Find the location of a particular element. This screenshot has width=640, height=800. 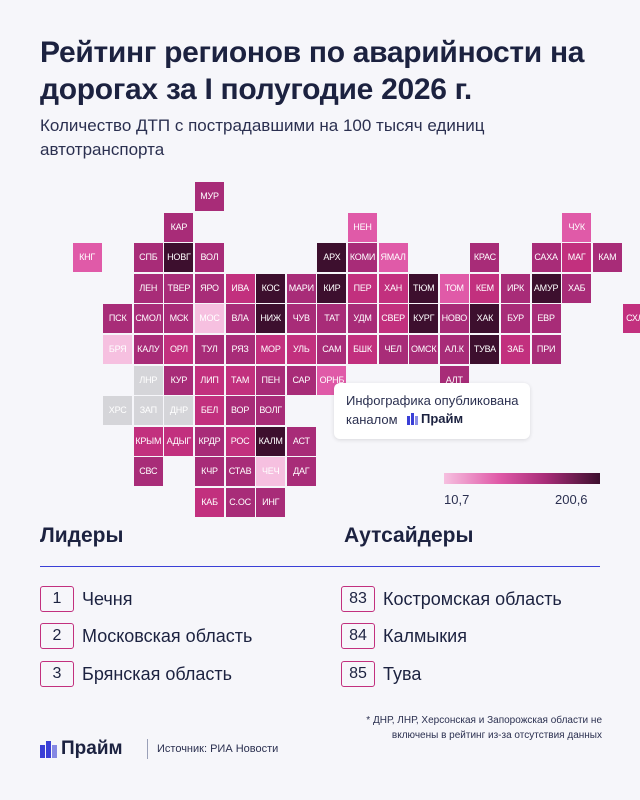

region-tile: ПСК is located at coordinates (118, 319).